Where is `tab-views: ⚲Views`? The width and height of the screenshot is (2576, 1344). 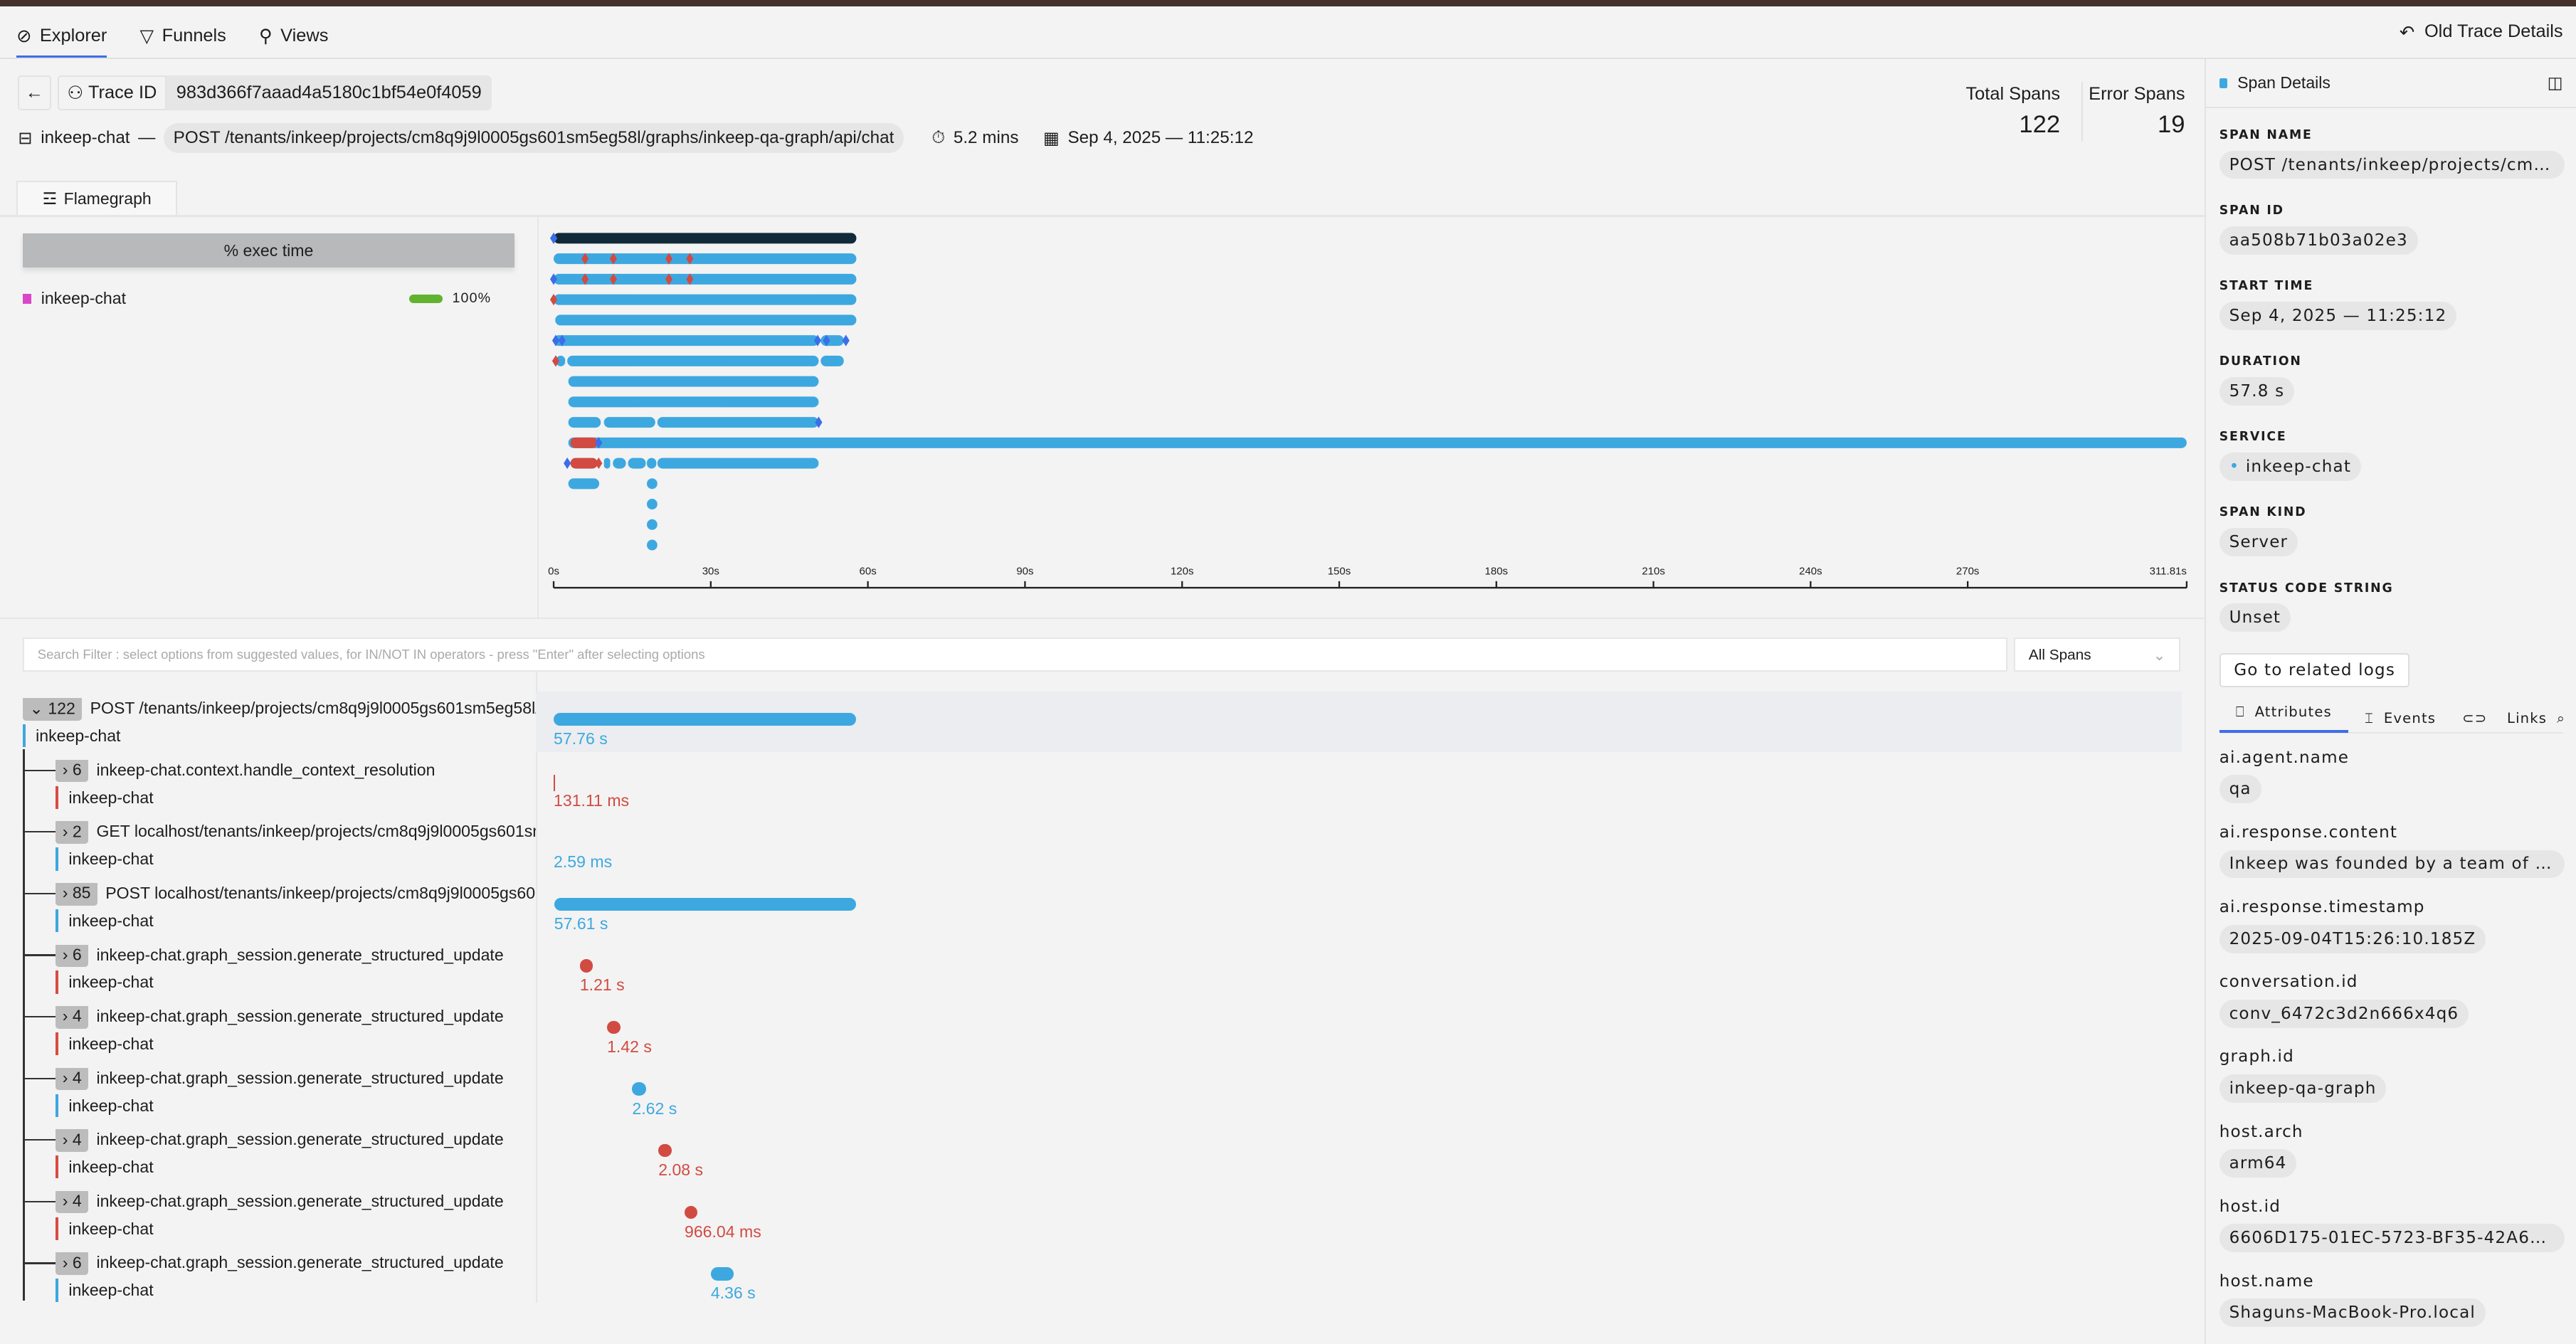
tab-views: ⚲Views is located at coordinates (293, 35).